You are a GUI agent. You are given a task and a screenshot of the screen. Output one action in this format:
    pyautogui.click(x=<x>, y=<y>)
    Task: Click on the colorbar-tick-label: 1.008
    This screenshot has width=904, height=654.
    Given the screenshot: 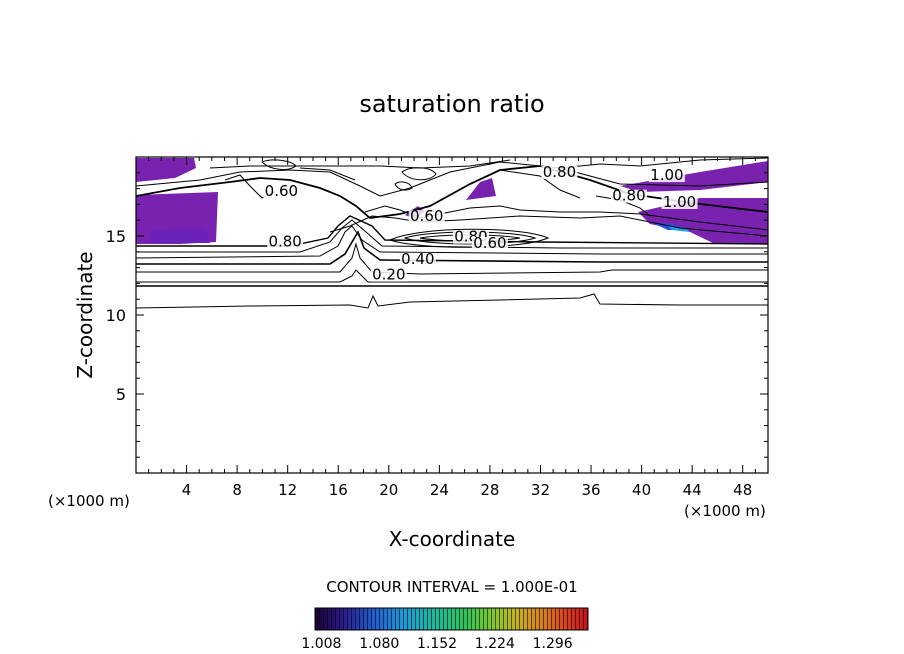 What is the action you would take?
    pyautogui.click(x=321, y=644)
    